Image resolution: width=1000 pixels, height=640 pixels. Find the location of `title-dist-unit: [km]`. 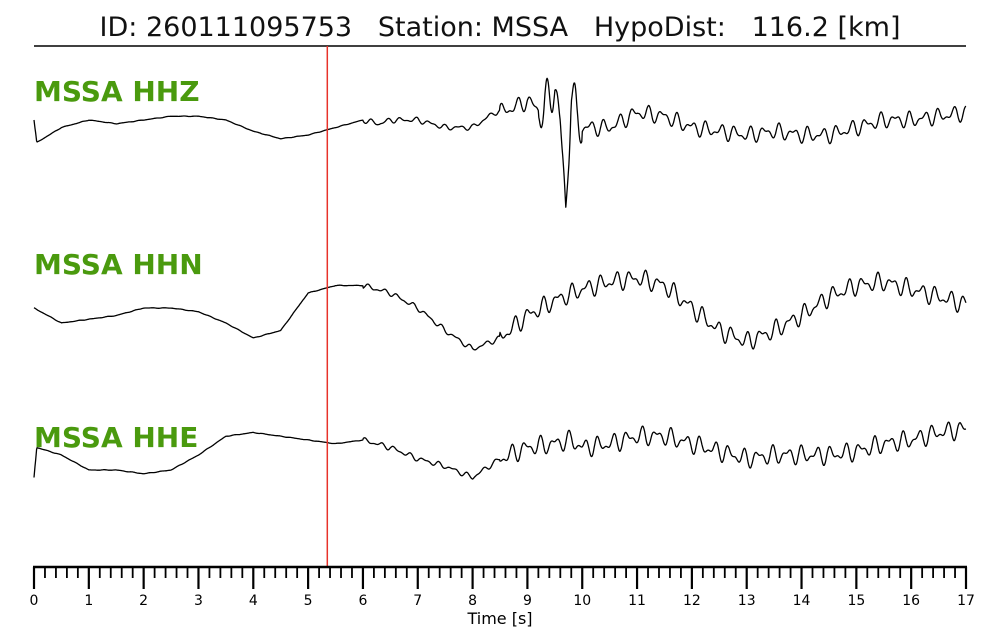

title-dist-unit: [km] is located at coordinates (868, 27).